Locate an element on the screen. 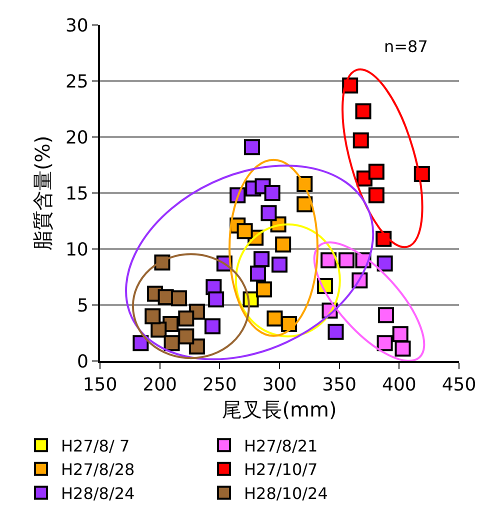 This screenshot has height=522, width=494. legend-label: H27/8/ 7 is located at coordinates (95, 446).